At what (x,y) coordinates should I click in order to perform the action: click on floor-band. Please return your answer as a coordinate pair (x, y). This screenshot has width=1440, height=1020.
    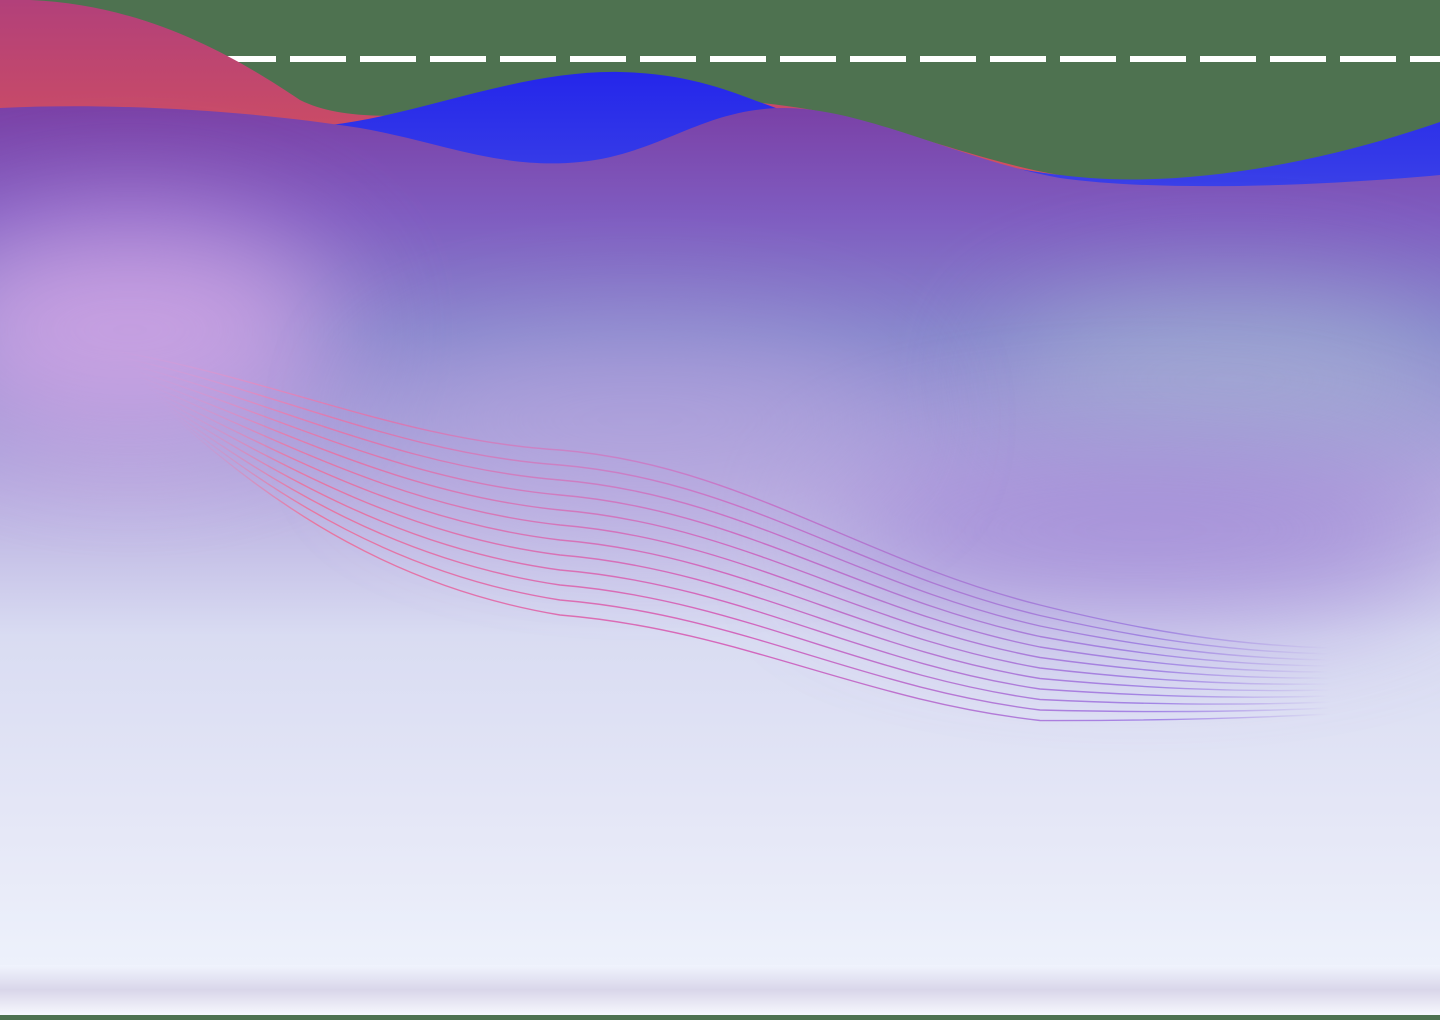
    Looking at the image, I should click on (720, 990).